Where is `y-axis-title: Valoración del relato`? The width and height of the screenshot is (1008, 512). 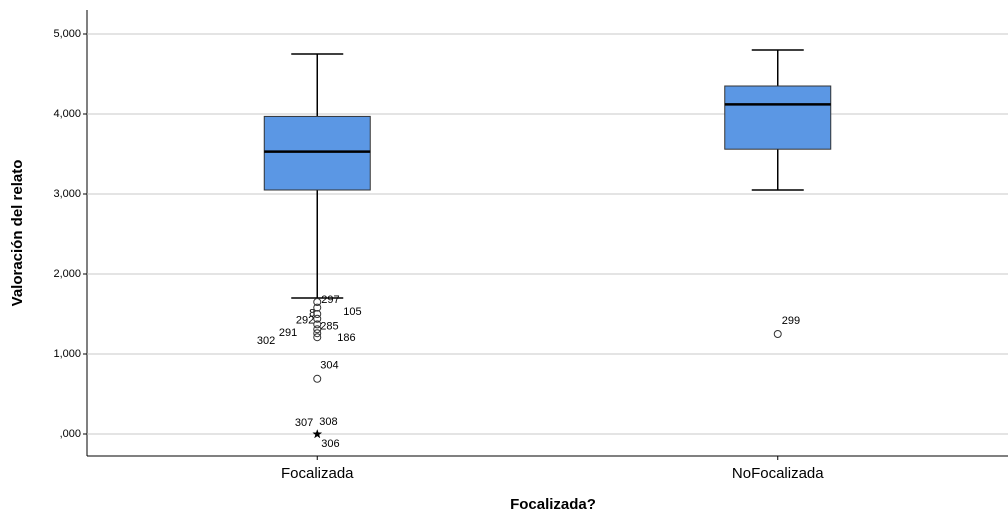
y-axis-title: Valoración del relato is located at coordinates (17, 233).